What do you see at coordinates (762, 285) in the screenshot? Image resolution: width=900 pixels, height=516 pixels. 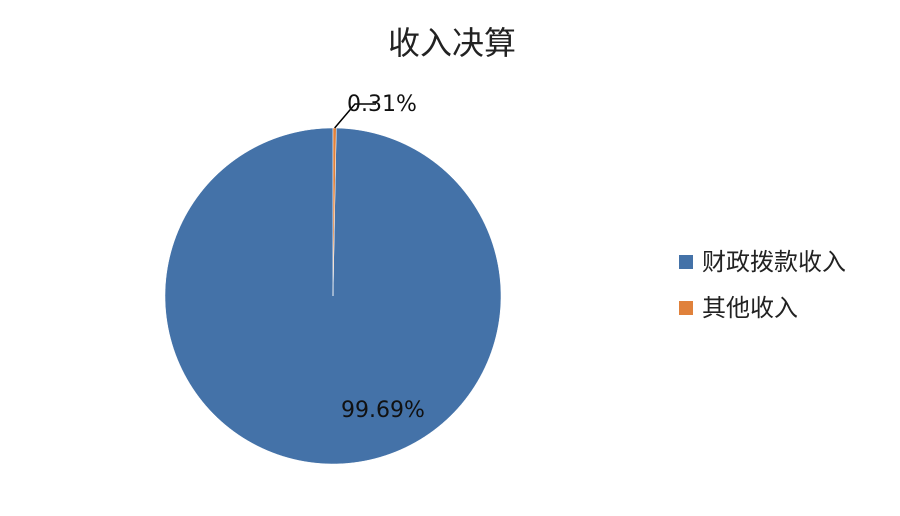 I see `legend: 财政拨款收入 其他收入` at bounding box center [762, 285].